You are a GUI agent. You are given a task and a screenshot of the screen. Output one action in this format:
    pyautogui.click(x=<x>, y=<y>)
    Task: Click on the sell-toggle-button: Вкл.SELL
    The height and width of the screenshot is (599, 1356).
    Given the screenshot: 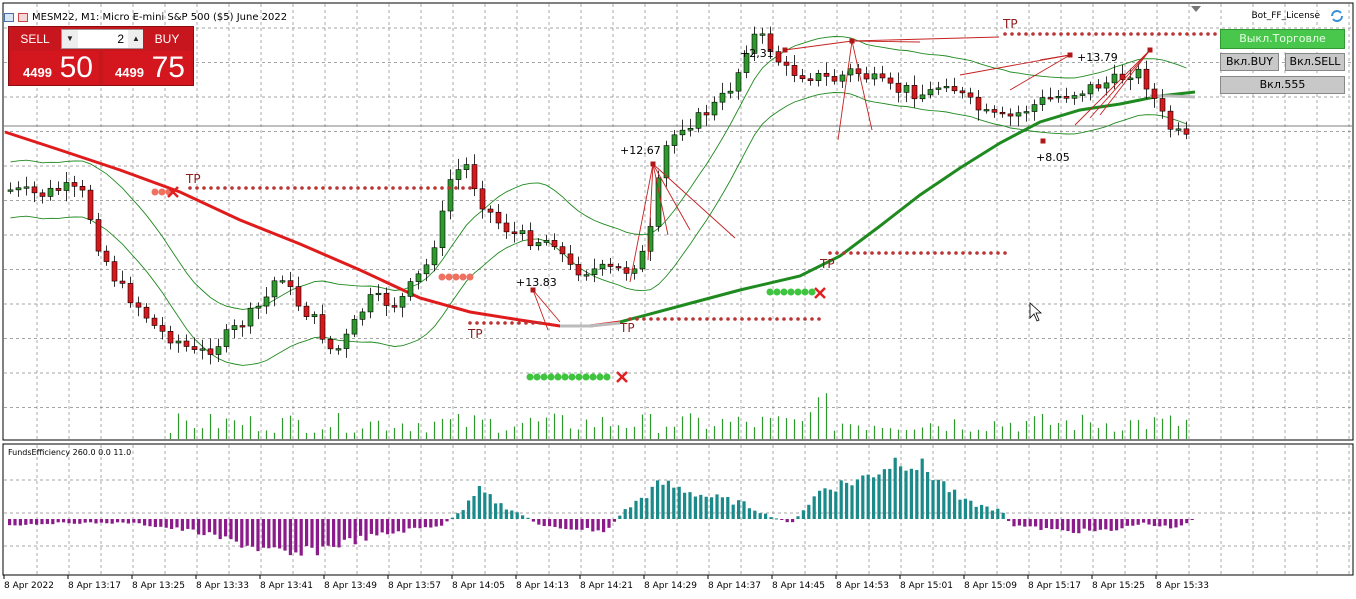 What is the action you would take?
    pyautogui.click(x=1315, y=62)
    